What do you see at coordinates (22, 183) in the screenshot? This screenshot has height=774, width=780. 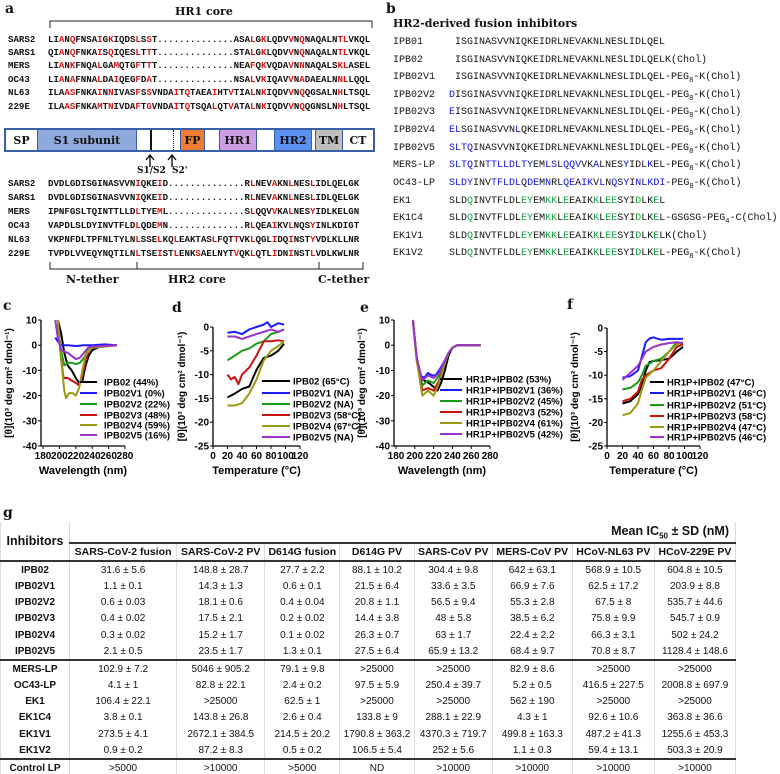 I see `species-name: SARS2` at bounding box center [22, 183].